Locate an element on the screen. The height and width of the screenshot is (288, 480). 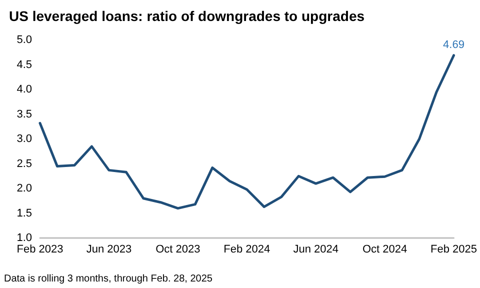
x-tick-label: Jun 2024 is located at coordinates (315, 250).